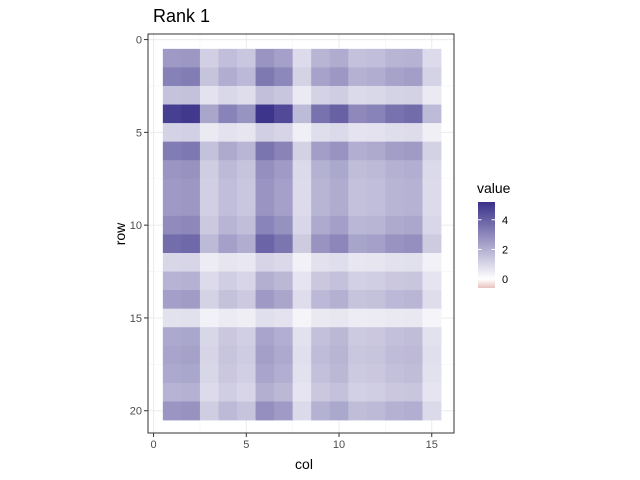 The height and width of the screenshot is (480, 640). Describe the element at coordinates (493, 250) in the screenshot. I see `legend-ticks: 0 2 4` at that location.